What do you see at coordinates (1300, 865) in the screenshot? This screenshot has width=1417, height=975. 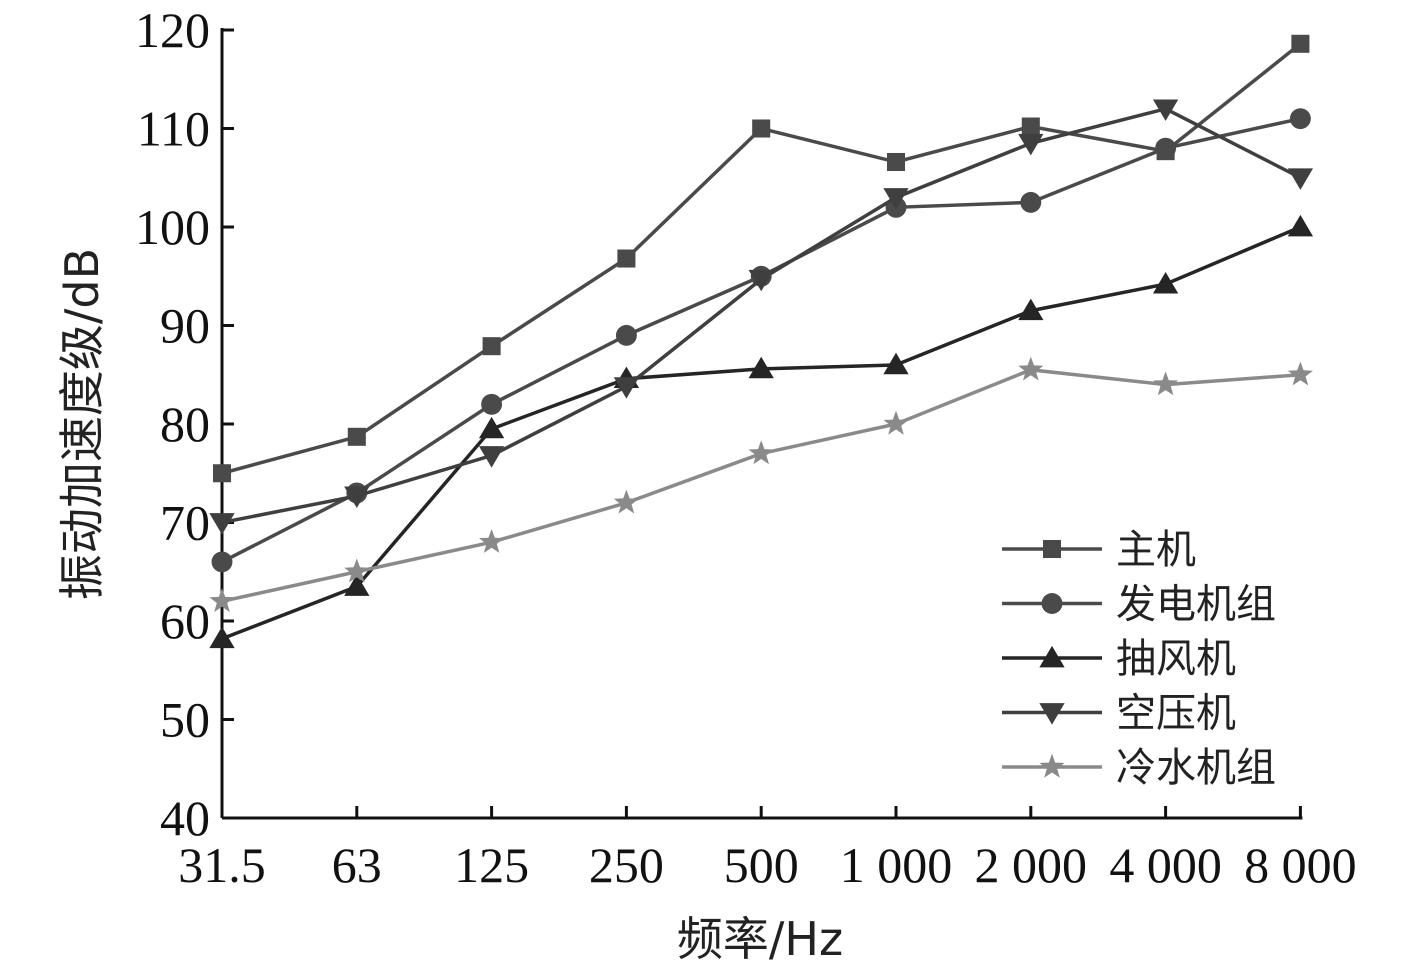 I see `x-tick-label: 8 000` at bounding box center [1300, 865].